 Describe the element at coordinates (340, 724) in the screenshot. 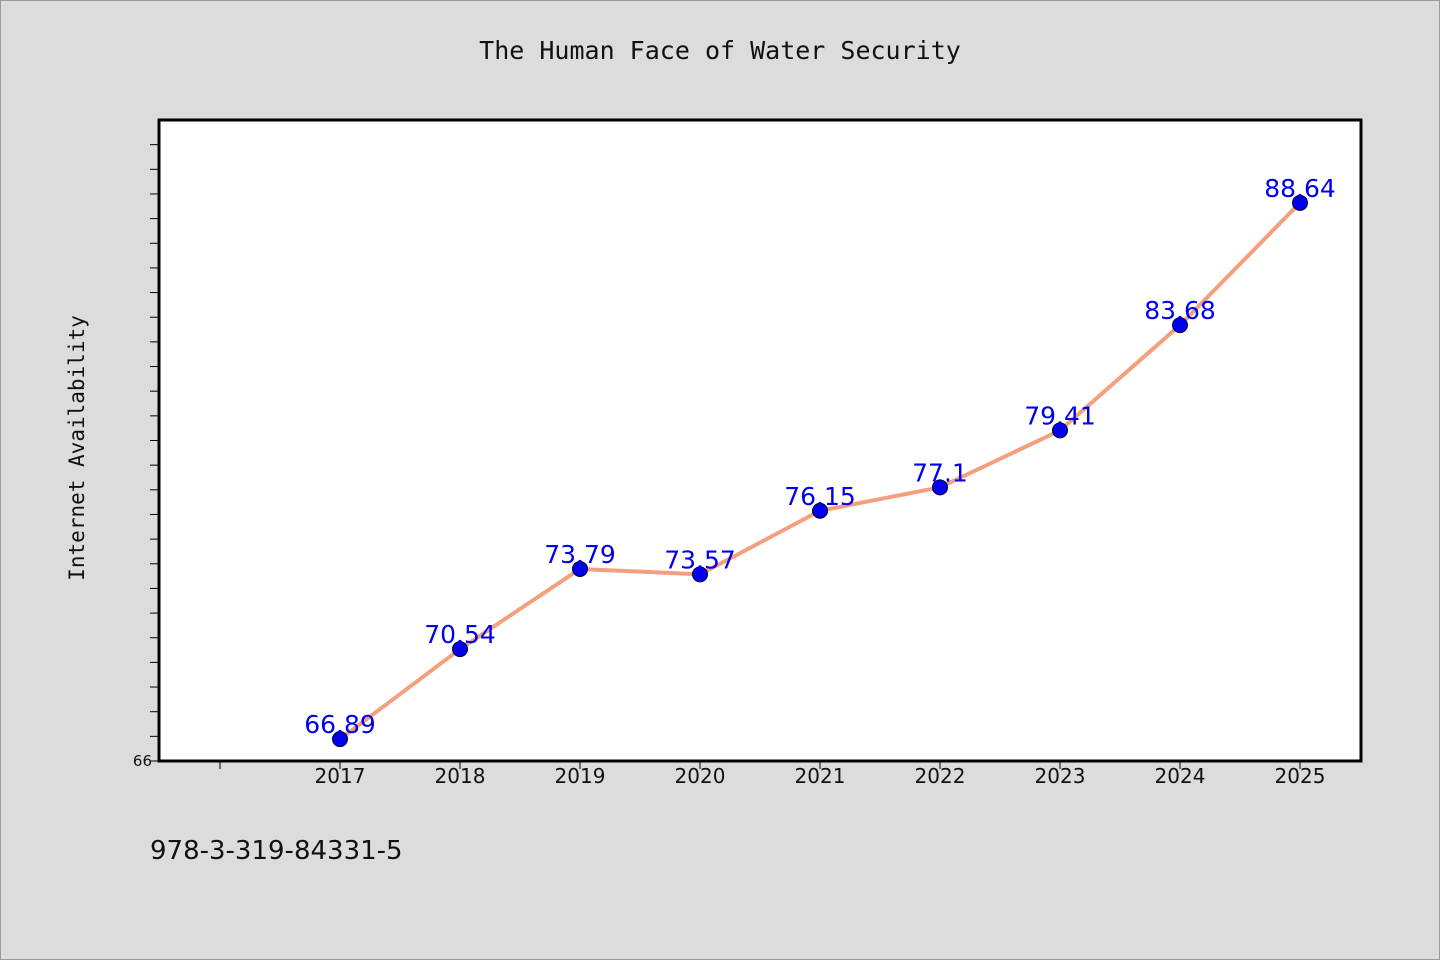

I see `data-label: 66.89` at that location.